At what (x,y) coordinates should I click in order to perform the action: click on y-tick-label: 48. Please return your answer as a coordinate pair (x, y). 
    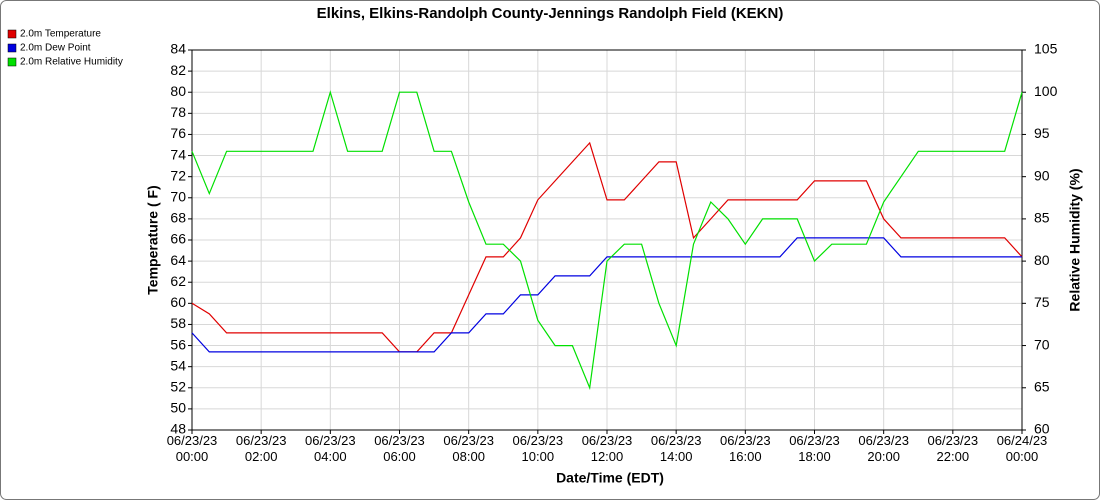
    Looking at the image, I should click on (178, 429).